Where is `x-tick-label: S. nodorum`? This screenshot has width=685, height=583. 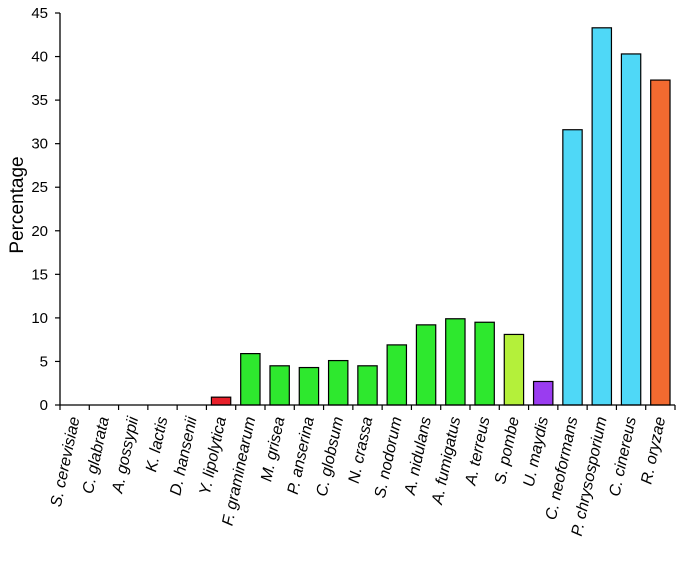 x-tick-label: S. nodorum is located at coordinates (389, 457).